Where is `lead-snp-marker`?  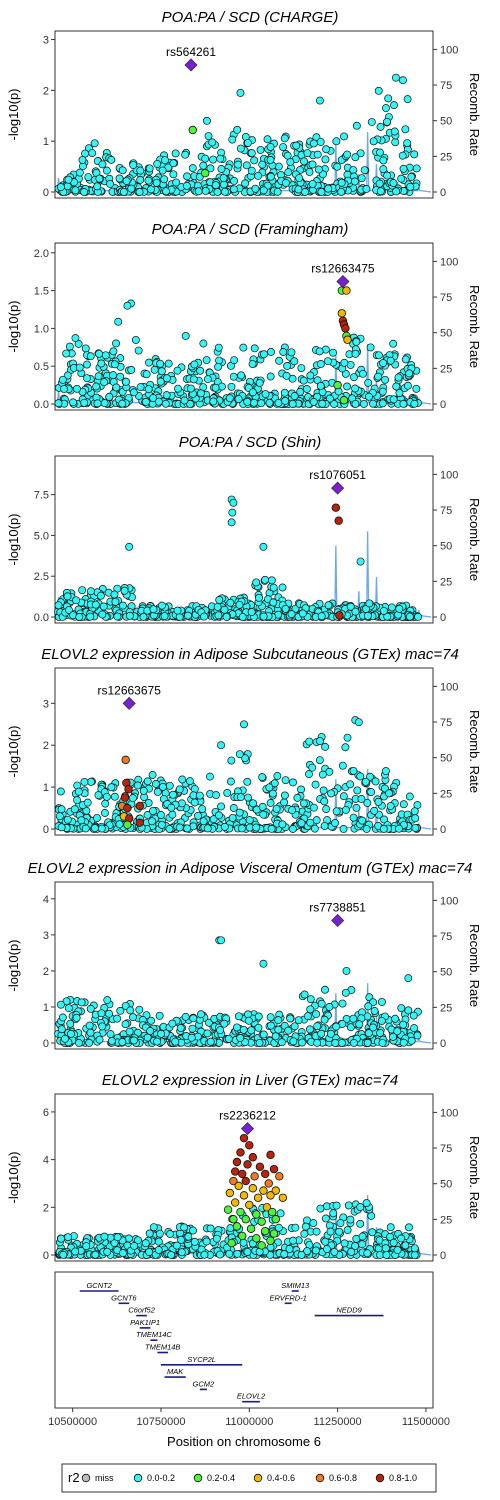
lead-snp-marker is located at coordinates (338, 920).